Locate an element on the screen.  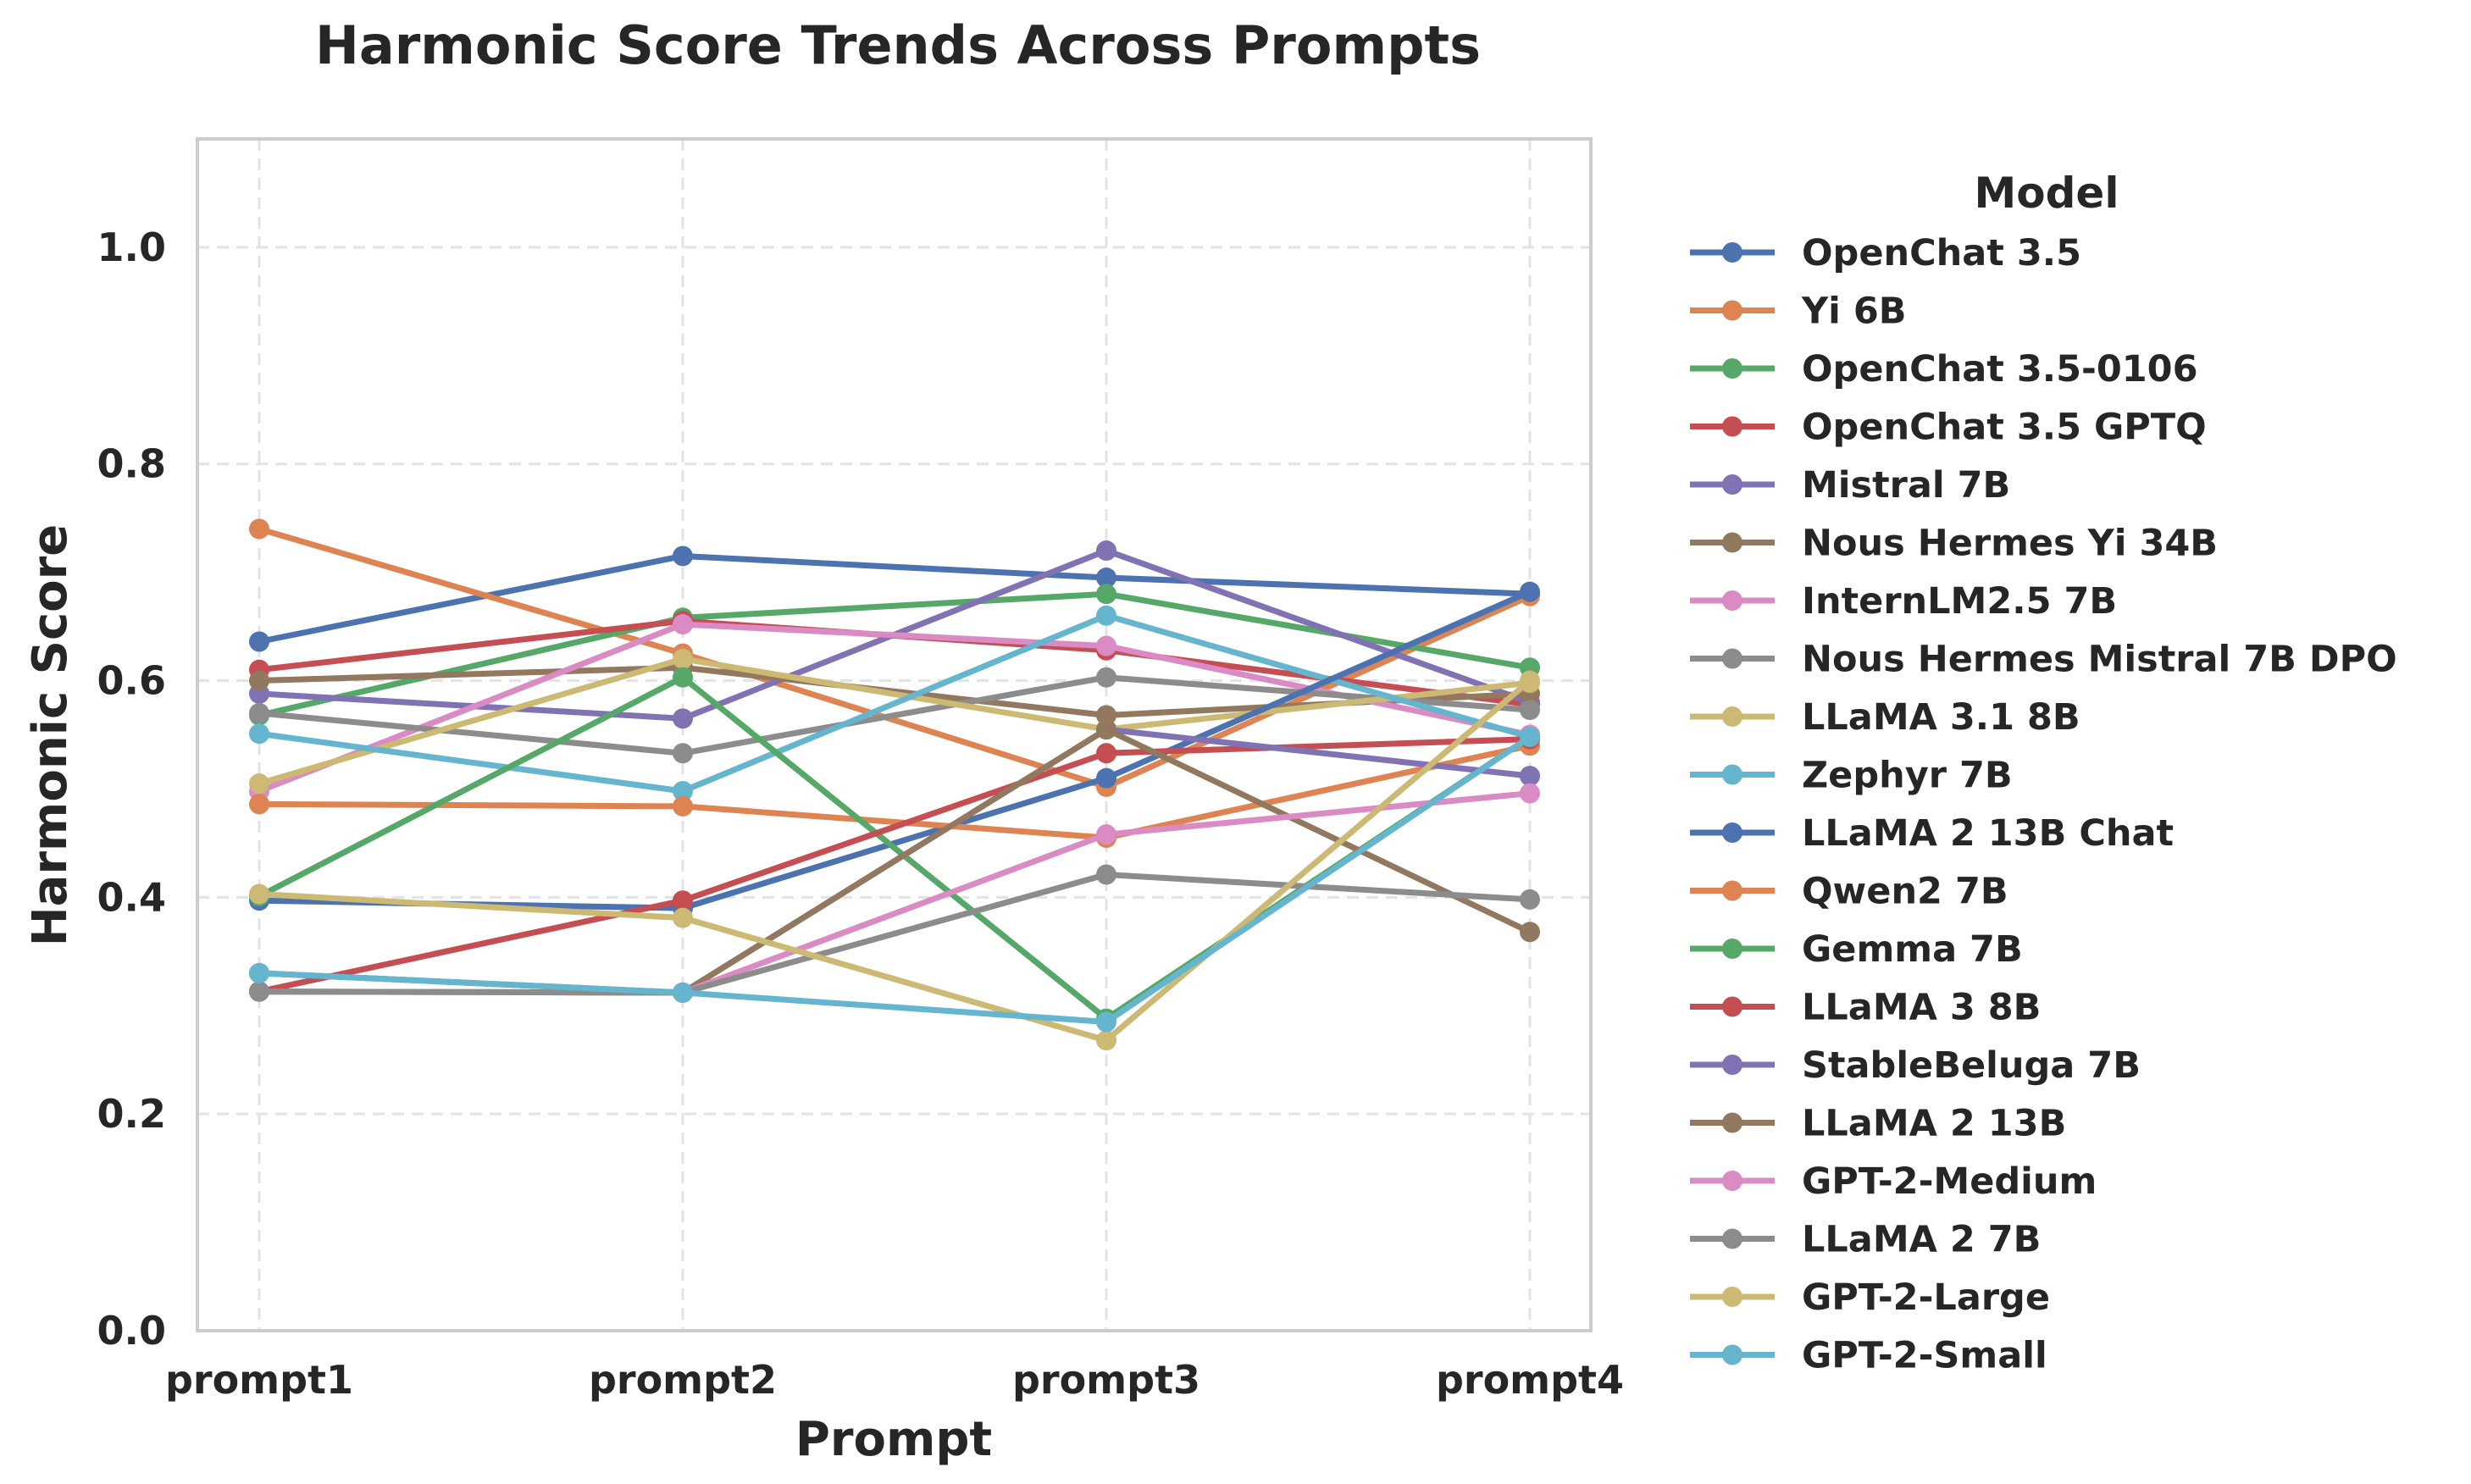
legend-item: GPT-2-Large is located at coordinates (1870, 1297).